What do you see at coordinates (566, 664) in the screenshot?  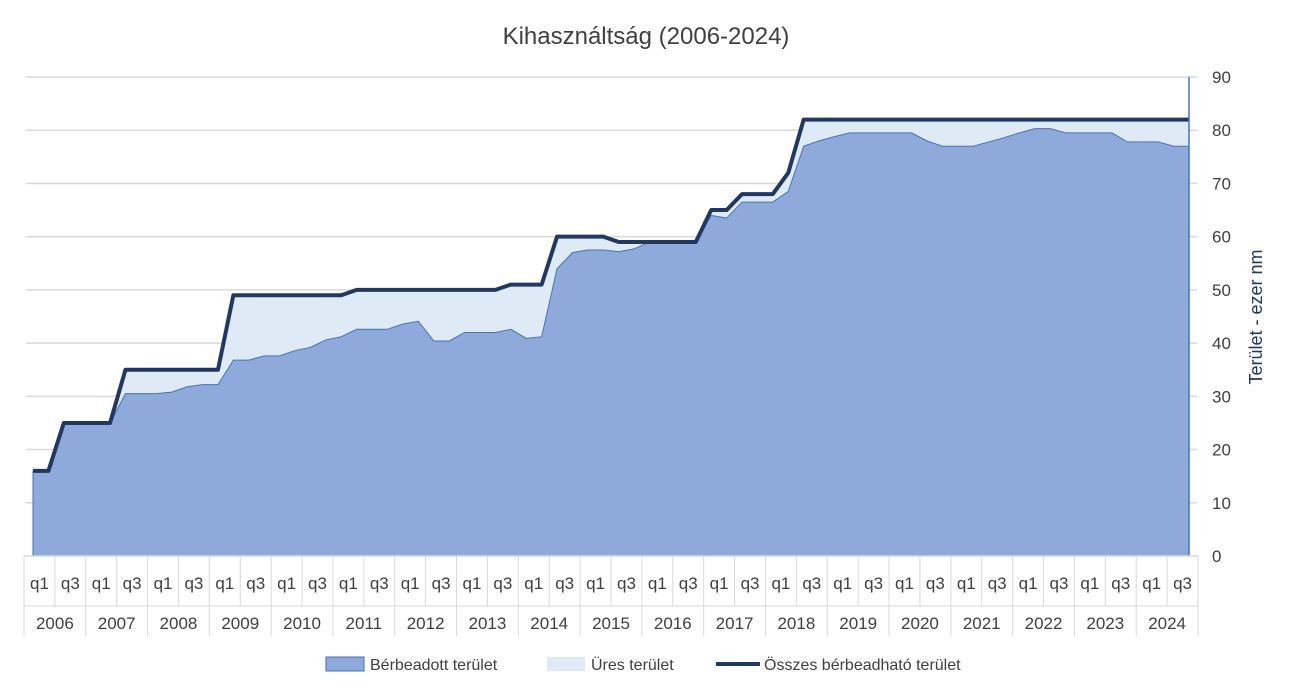 I see `legend-swatch-ures` at bounding box center [566, 664].